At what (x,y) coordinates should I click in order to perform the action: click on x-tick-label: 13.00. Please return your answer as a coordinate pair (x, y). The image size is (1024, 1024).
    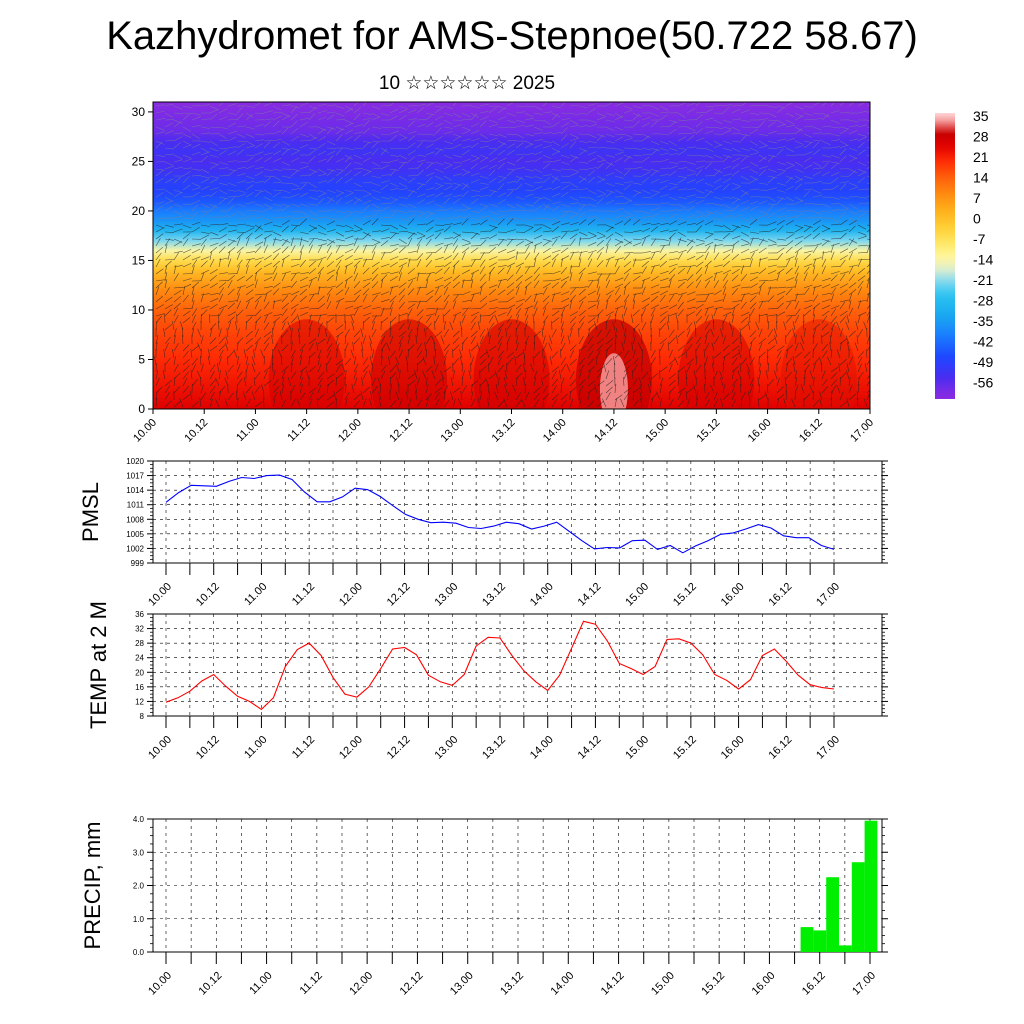
    Looking at the image, I should click on (452, 431).